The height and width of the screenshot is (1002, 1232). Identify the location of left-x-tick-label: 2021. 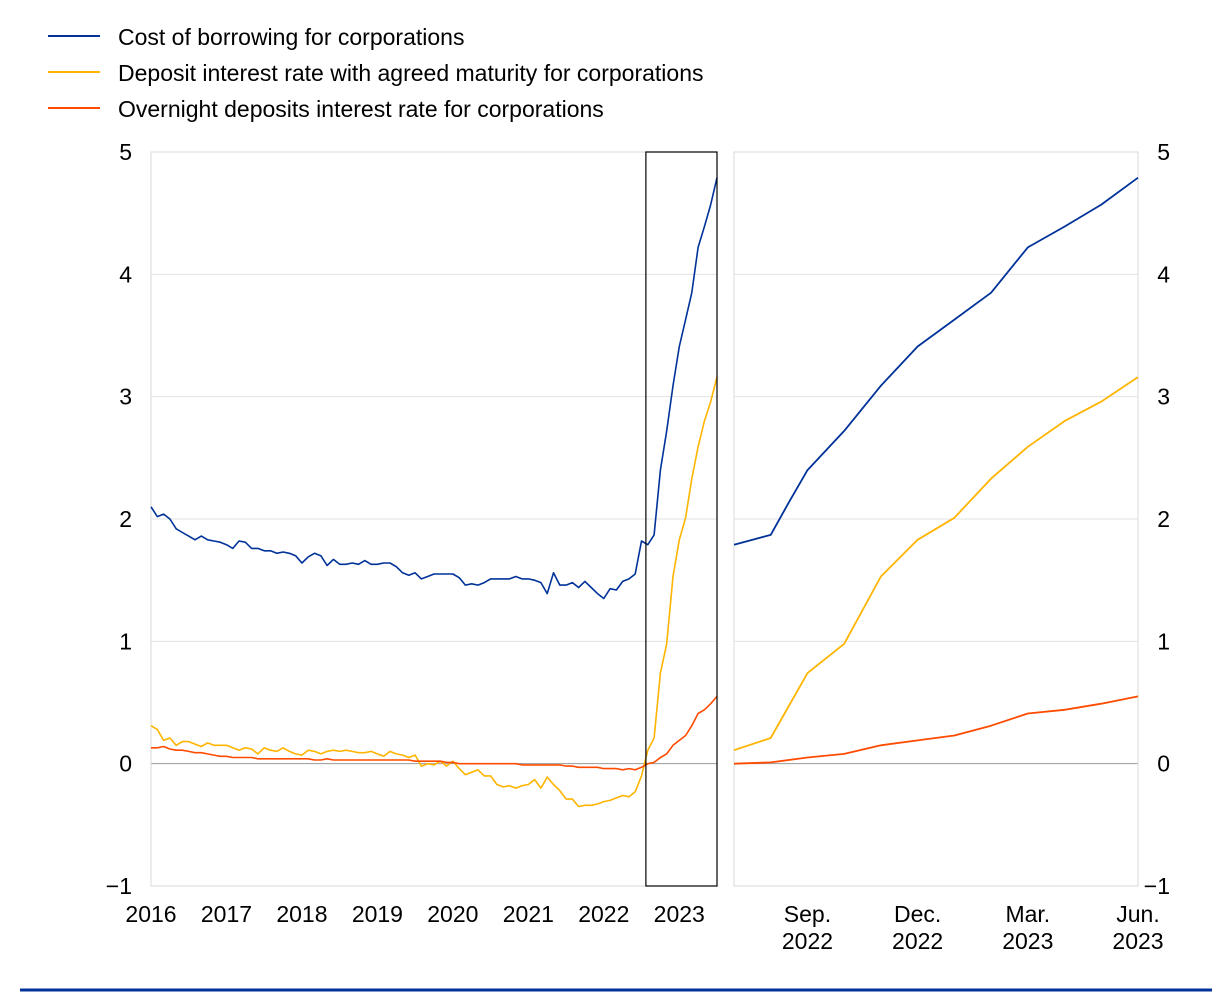
(528, 914).